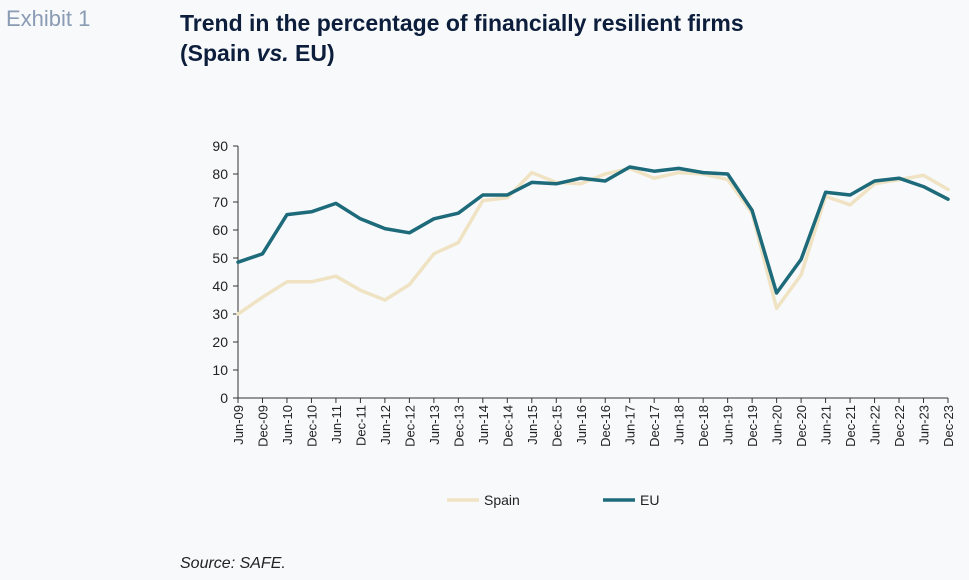 This screenshot has width=969, height=580. What do you see at coordinates (220, 258) in the screenshot?
I see `y-tick-label: 50` at bounding box center [220, 258].